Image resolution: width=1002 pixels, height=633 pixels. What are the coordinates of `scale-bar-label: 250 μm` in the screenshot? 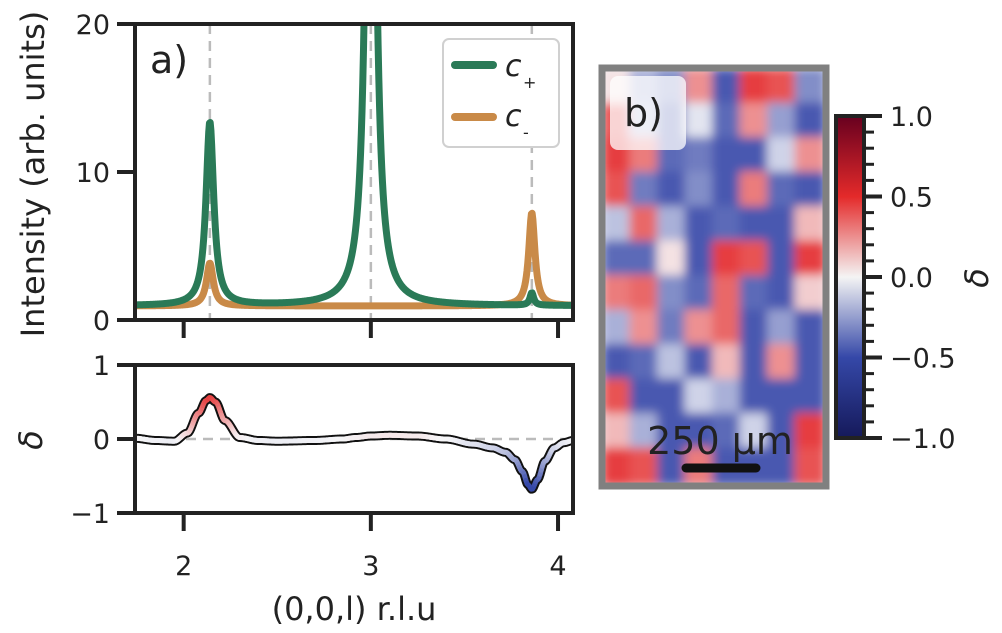 It's located at (720, 441).